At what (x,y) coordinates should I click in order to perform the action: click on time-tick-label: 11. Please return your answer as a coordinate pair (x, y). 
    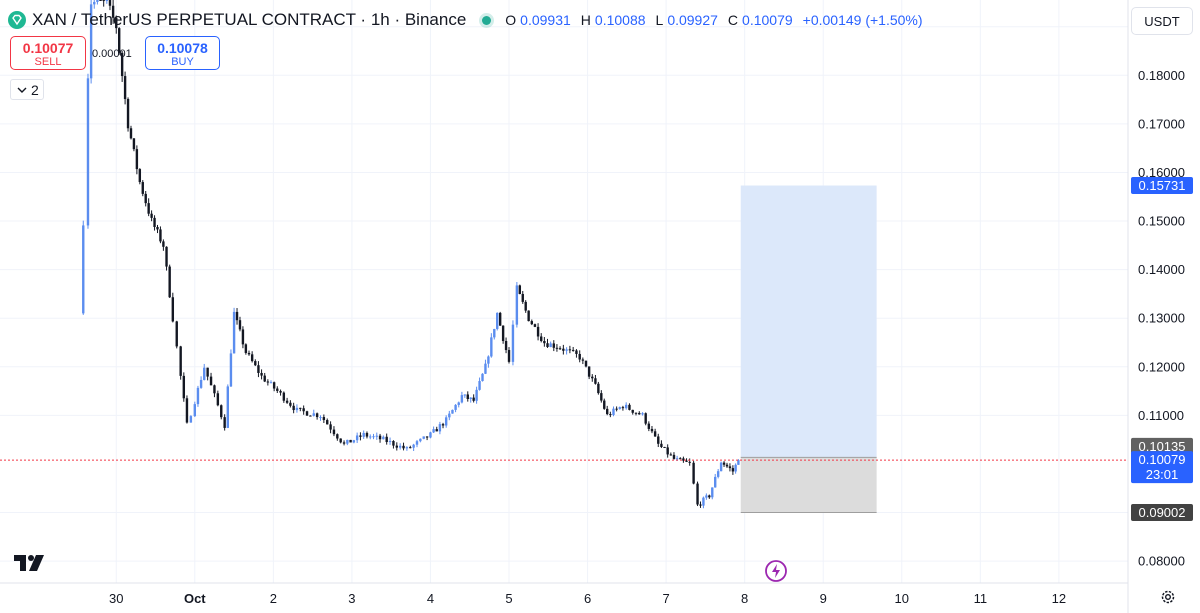
    Looking at the image, I should click on (981, 598).